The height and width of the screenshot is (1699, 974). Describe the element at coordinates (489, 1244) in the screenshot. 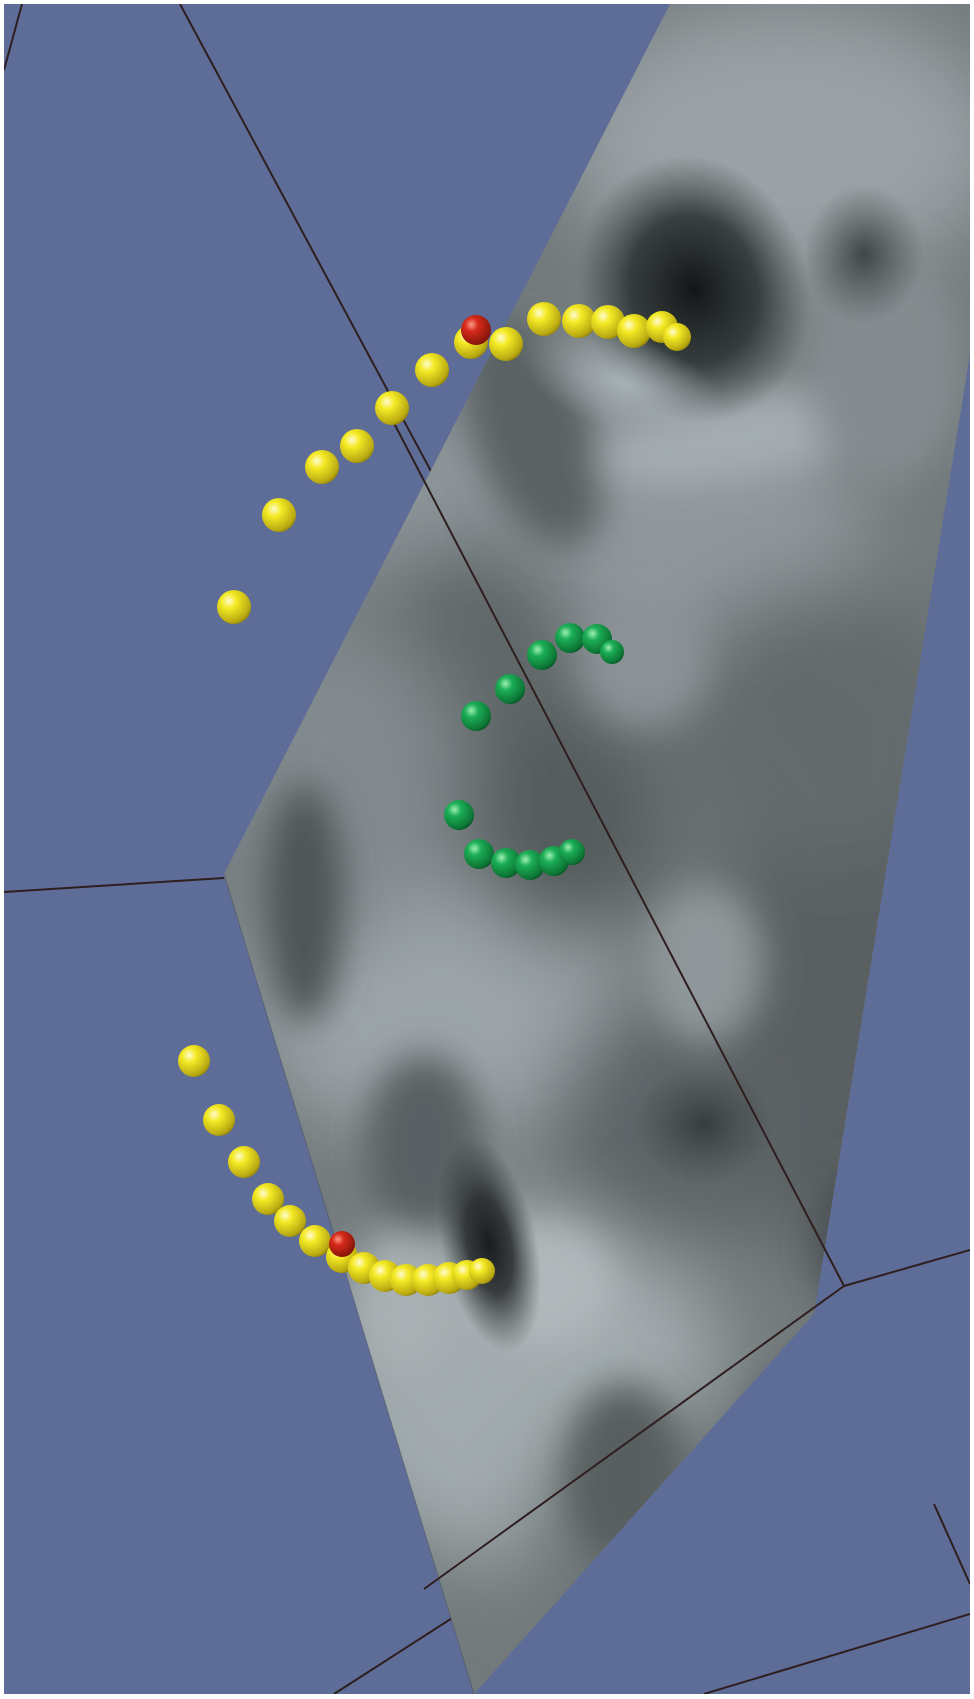

I see `lower-dark-region` at that location.